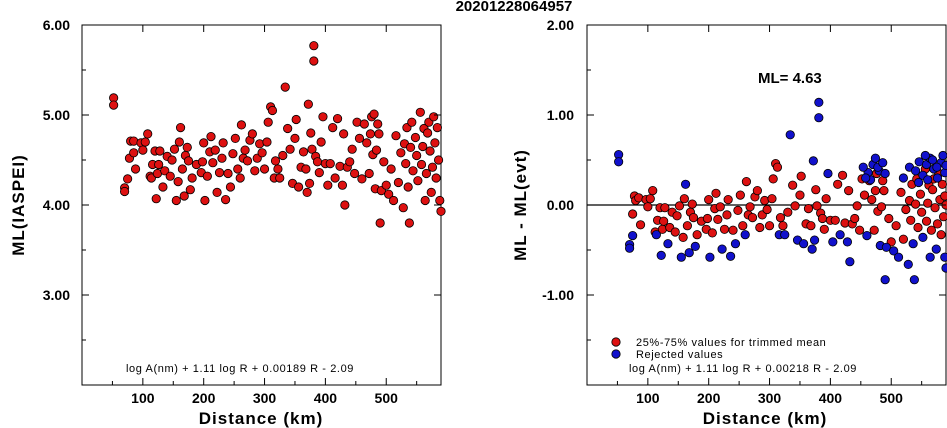 This screenshot has width=947, height=428. Describe the element at coordinates (326, 398) in the screenshot. I see `x-tick-label: 400` at that location.